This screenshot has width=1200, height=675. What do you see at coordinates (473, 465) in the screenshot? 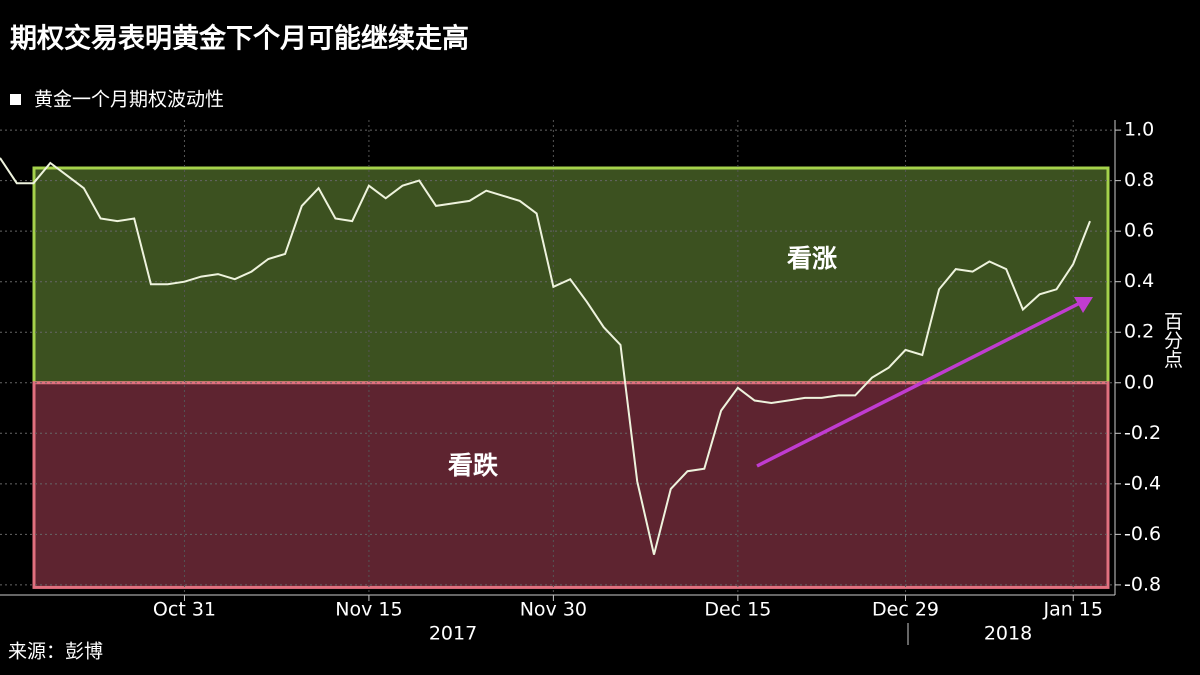
I see `zone-label: 看跌` at bounding box center [473, 465].